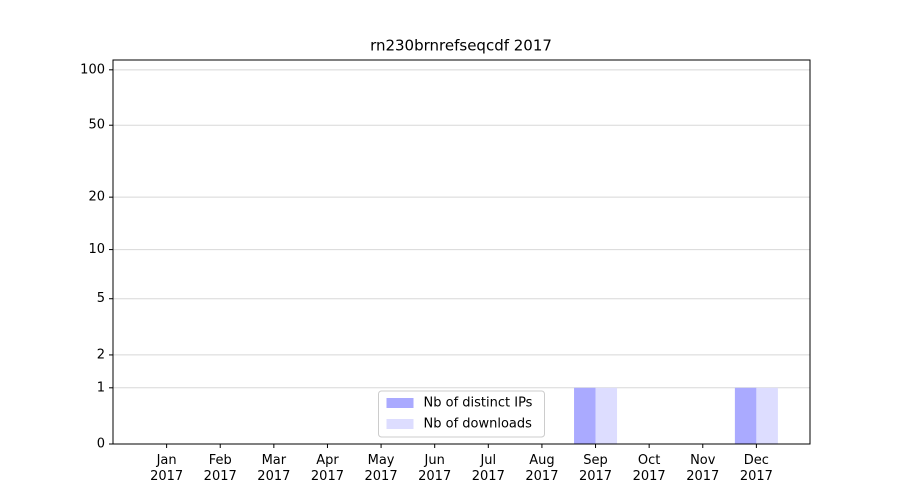  I want to click on x-tick-label: Jul 2017, so click(488, 468).